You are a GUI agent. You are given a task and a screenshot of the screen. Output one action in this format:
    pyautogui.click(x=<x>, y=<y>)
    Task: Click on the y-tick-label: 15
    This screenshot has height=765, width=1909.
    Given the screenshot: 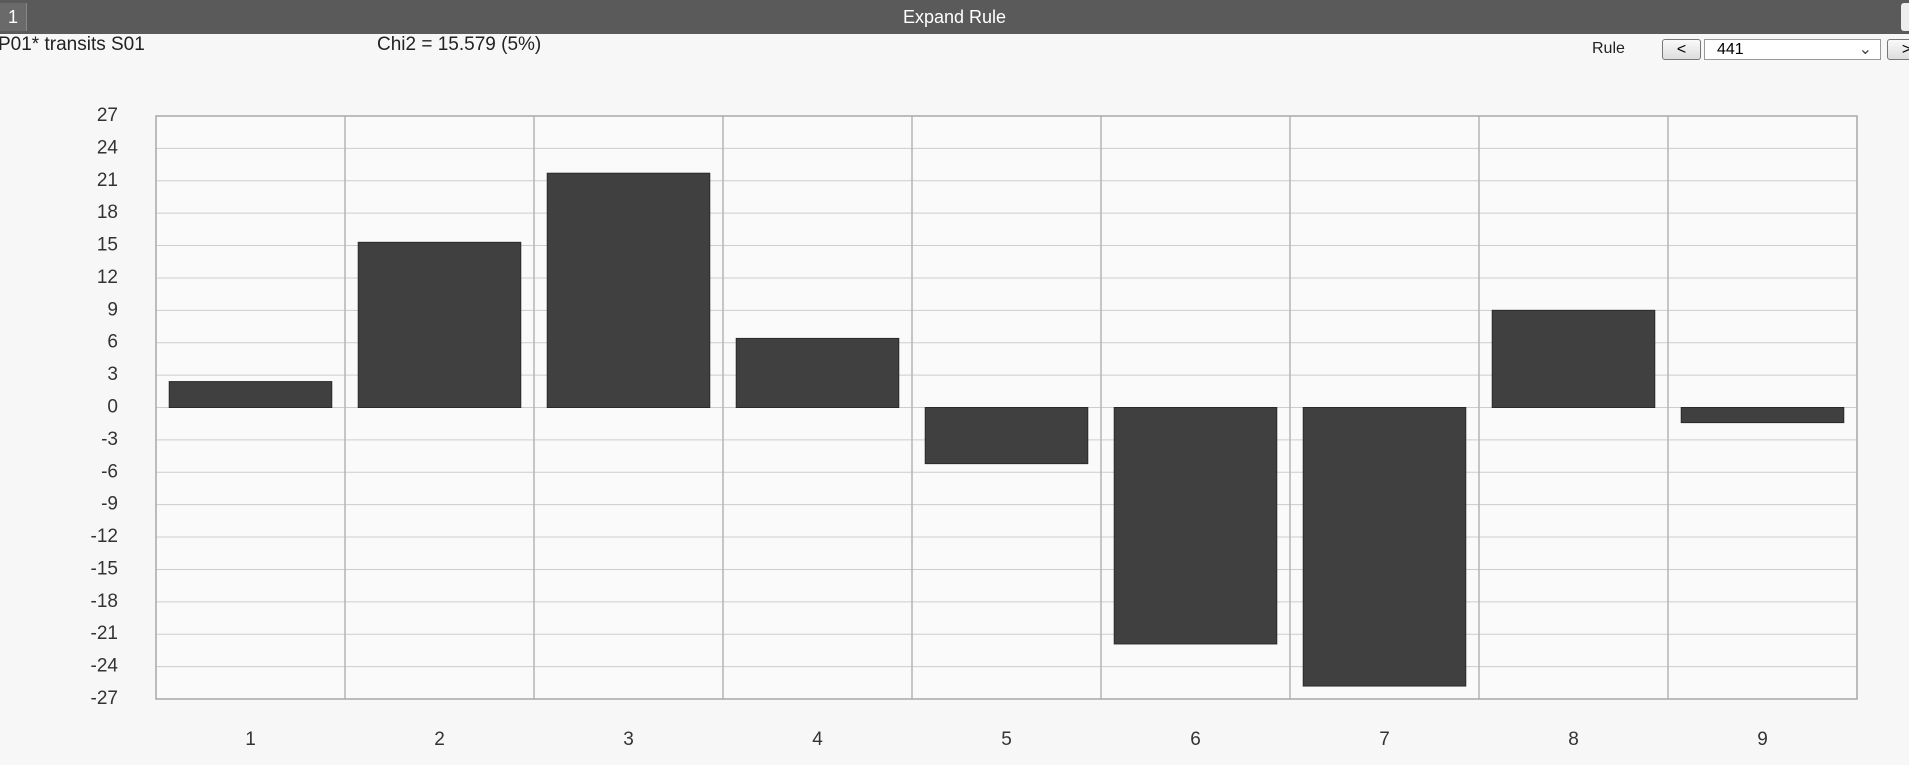 What is the action you would take?
    pyautogui.click(x=107, y=245)
    